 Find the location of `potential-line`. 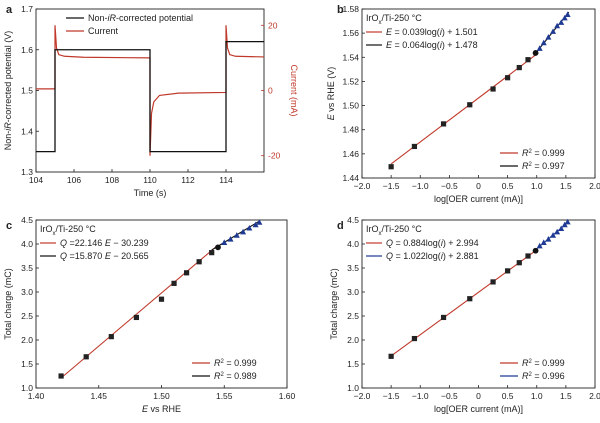

potential-line is located at coordinates (150, 96).